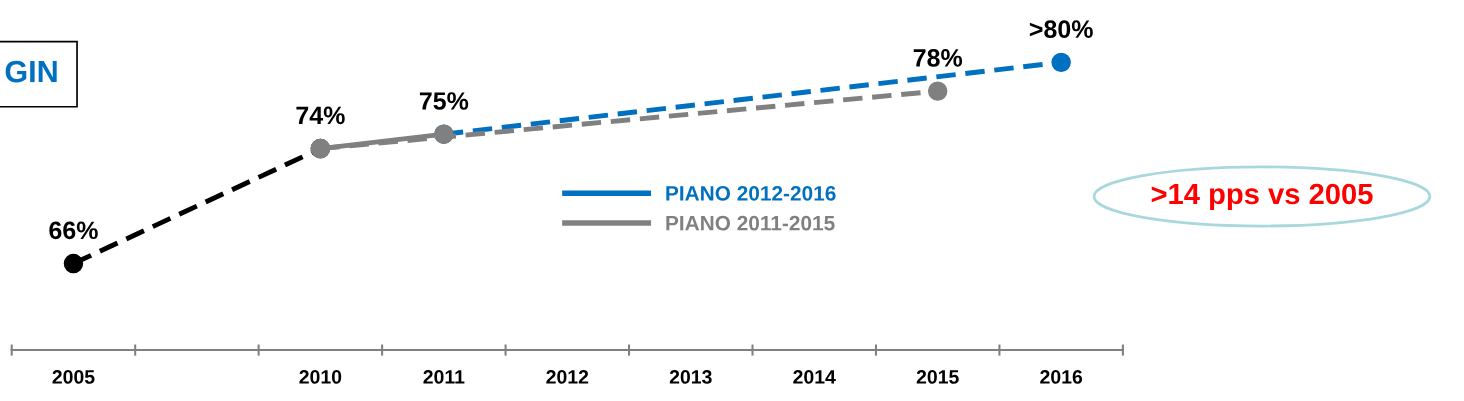  I want to click on x-tick-label: 2011, so click(444, 377).